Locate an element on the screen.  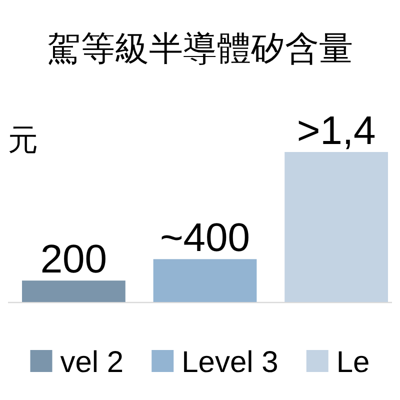
legend-label: Level 3 is located at coordinates (230, 362).